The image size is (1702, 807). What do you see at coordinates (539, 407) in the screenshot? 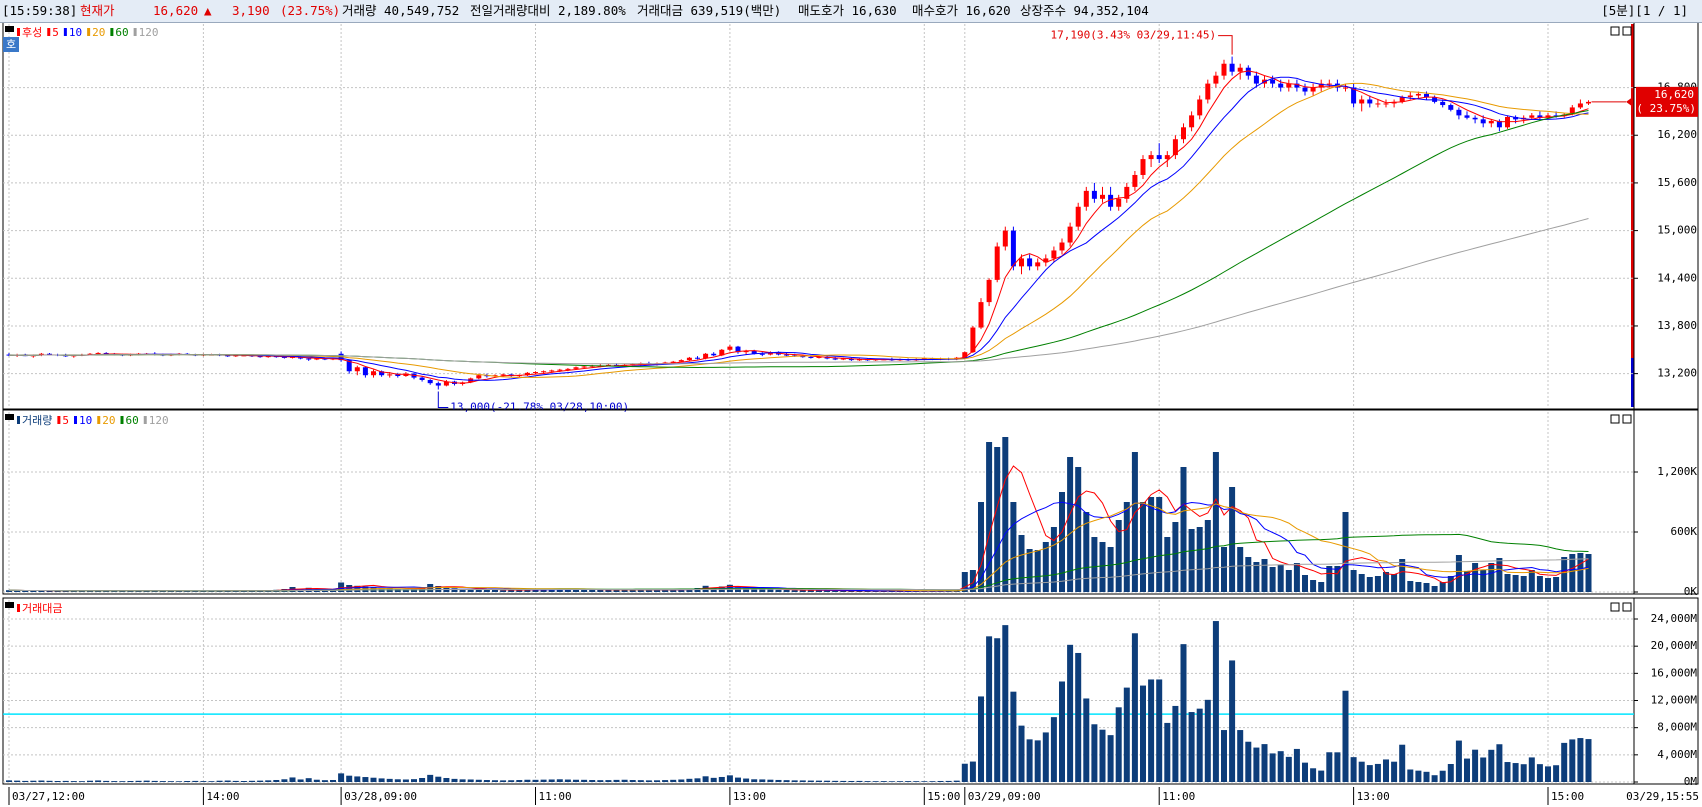
I see `annotation-low: 13,000(-21.78% 03/28,10:00)` at bounding box center [539, 407].